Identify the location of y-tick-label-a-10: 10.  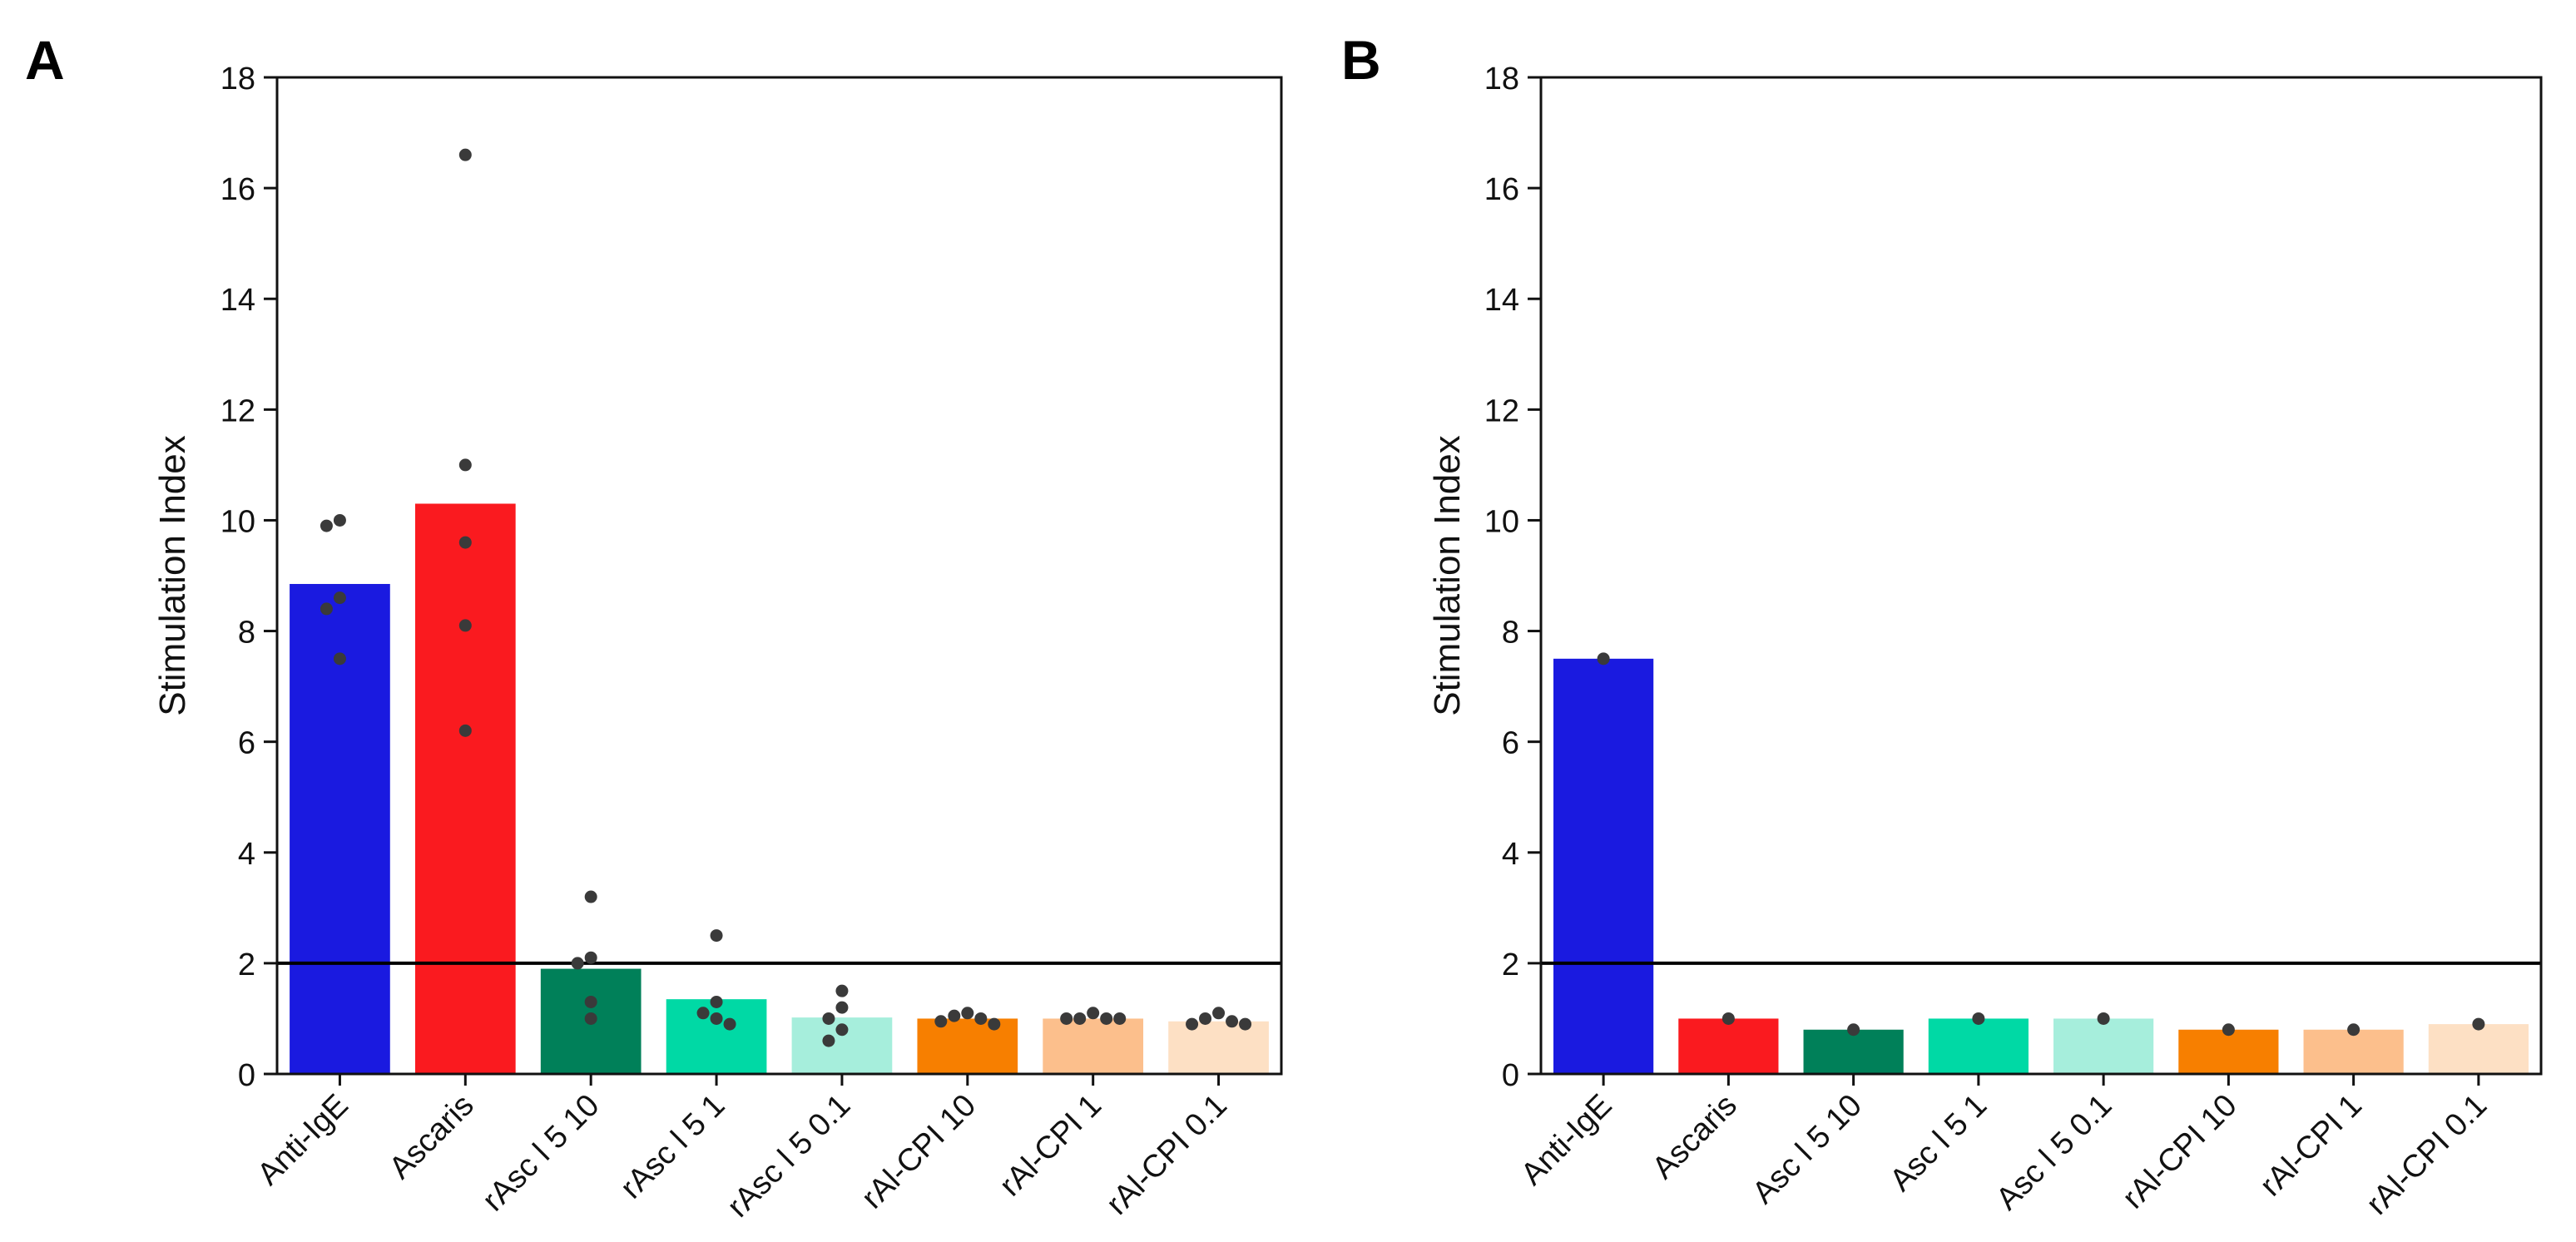
(238, 521).